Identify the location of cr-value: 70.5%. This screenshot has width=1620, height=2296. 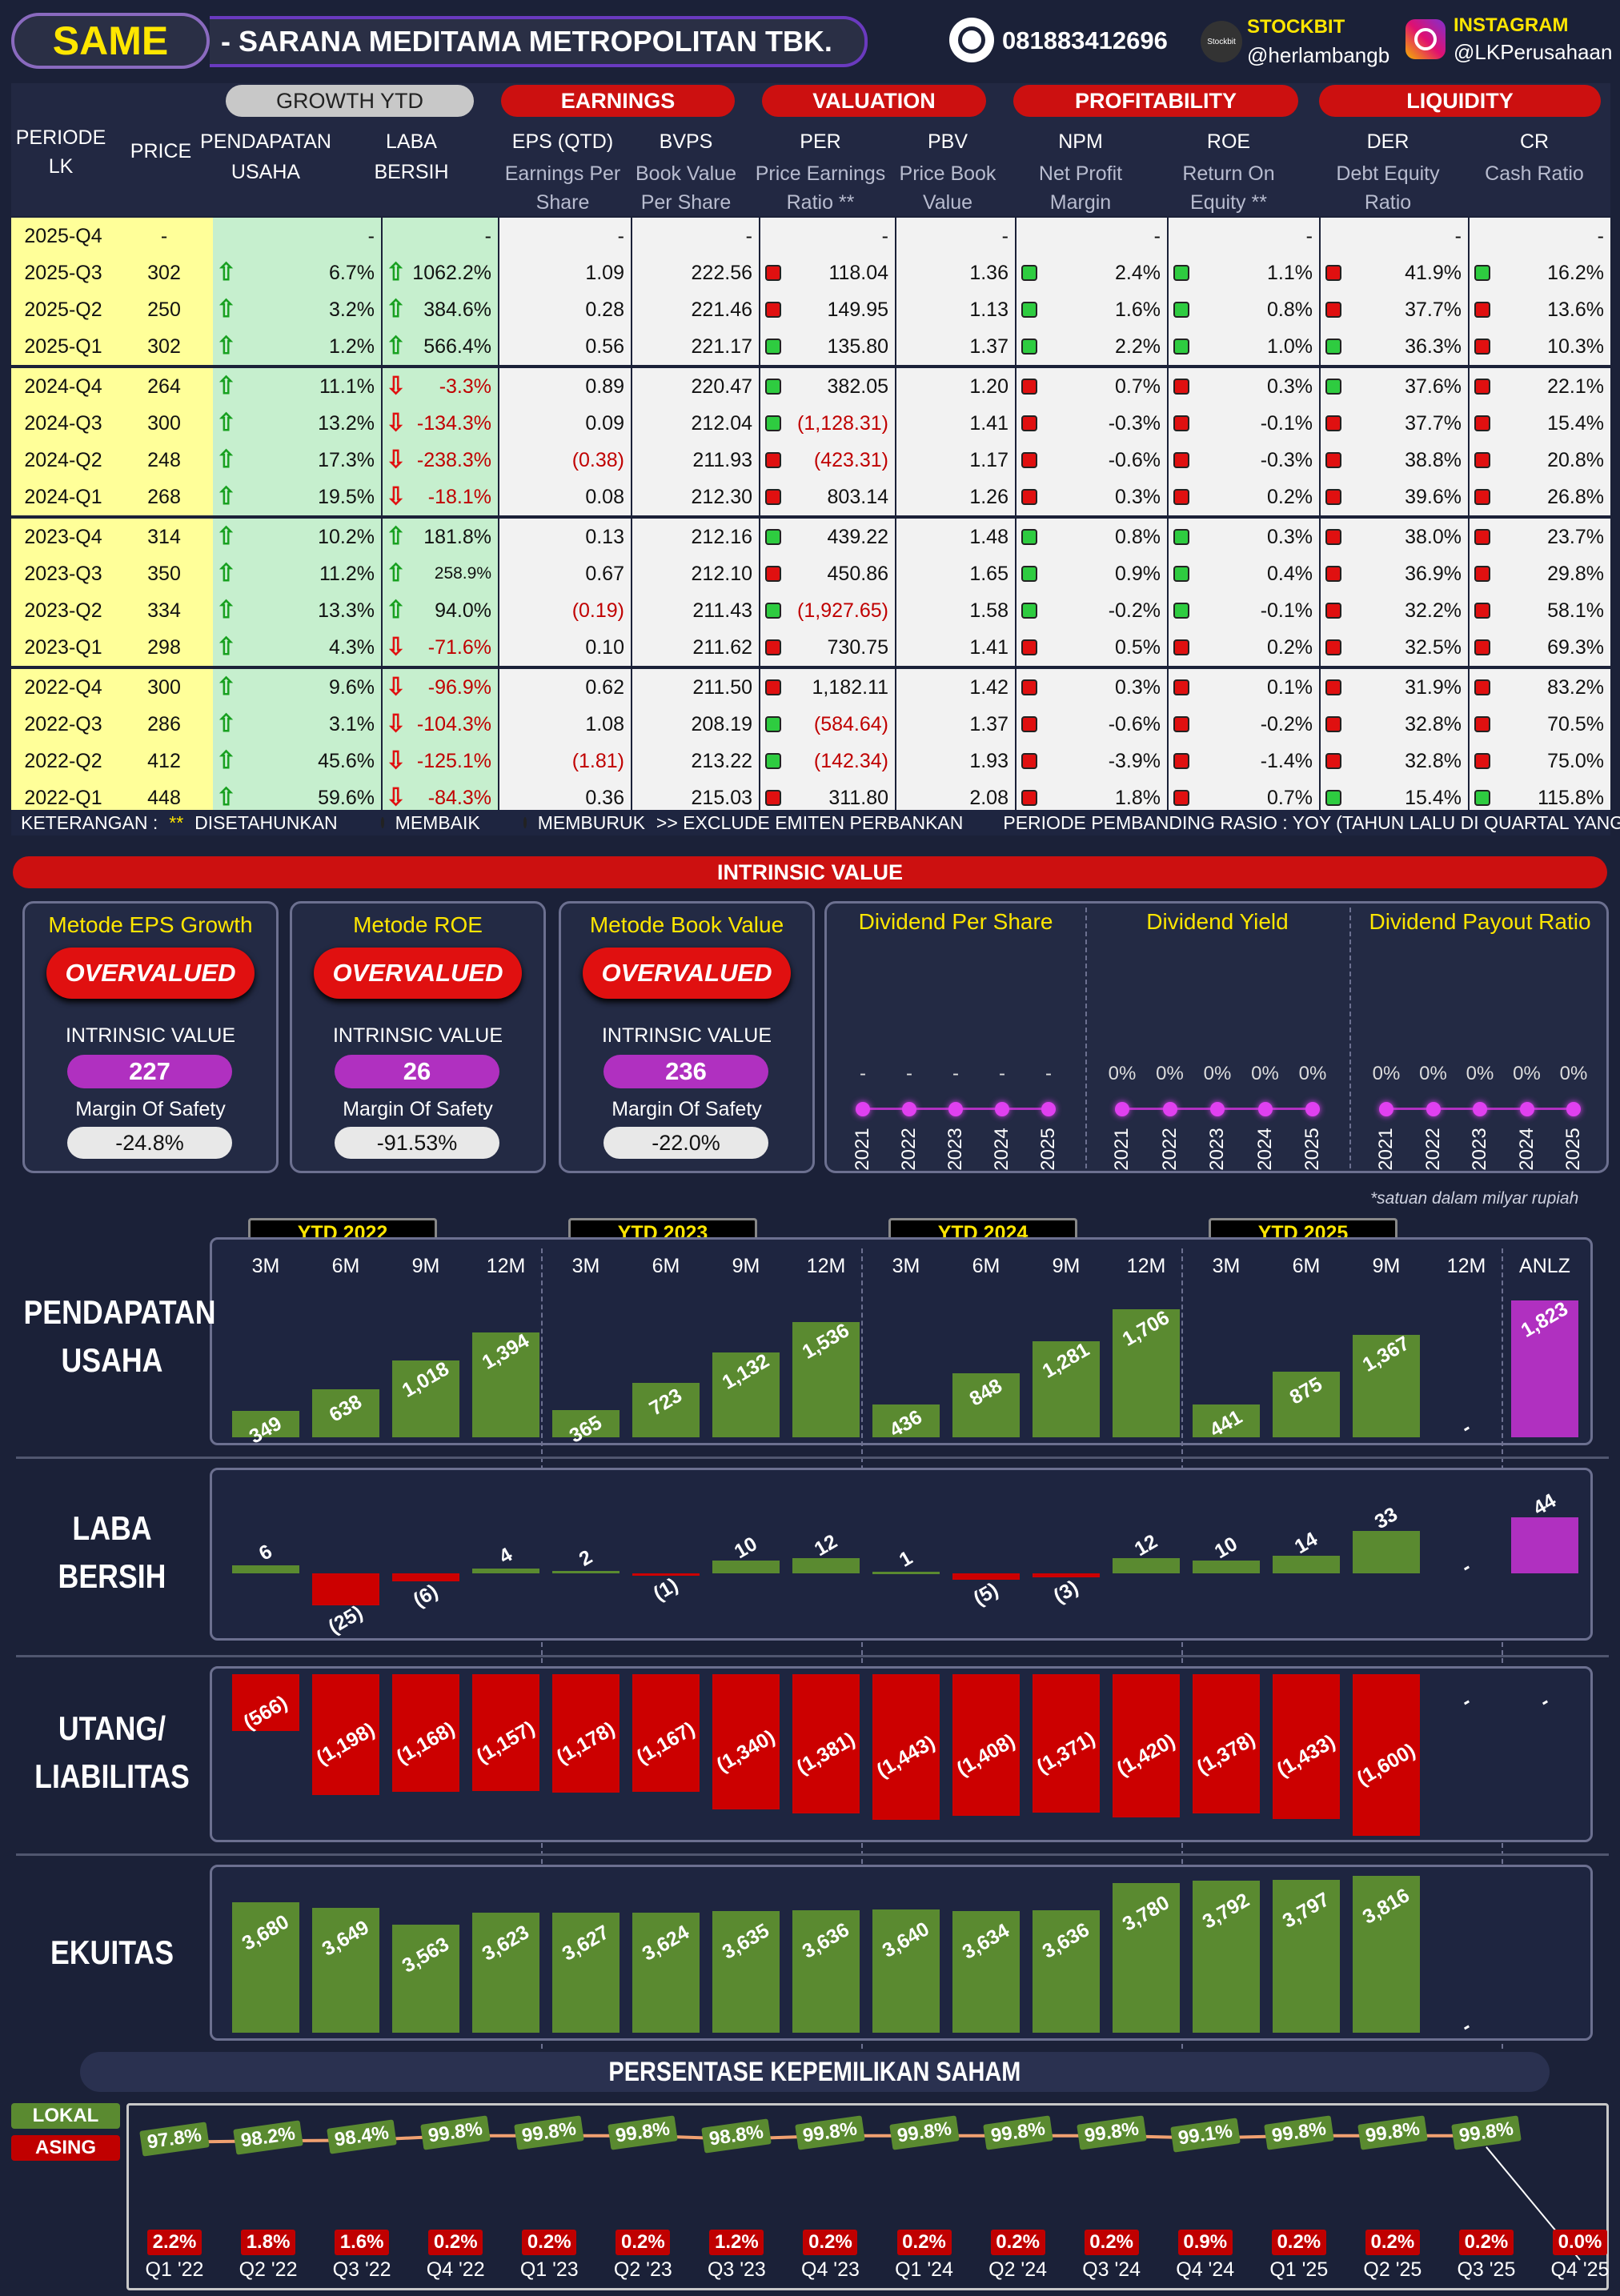
(1575, 723).